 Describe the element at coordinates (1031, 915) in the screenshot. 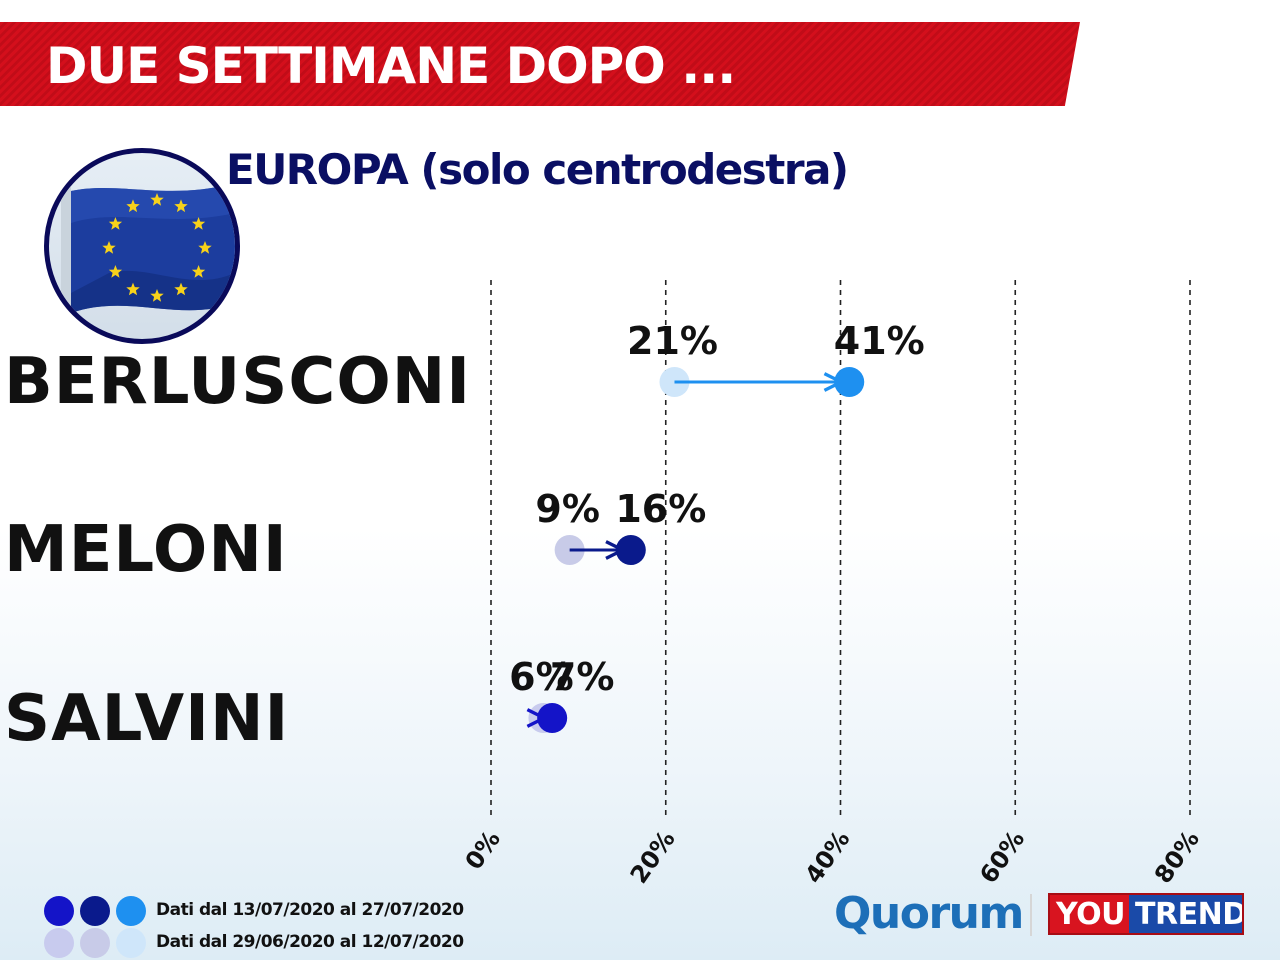

I see `logo-divider` at that location.